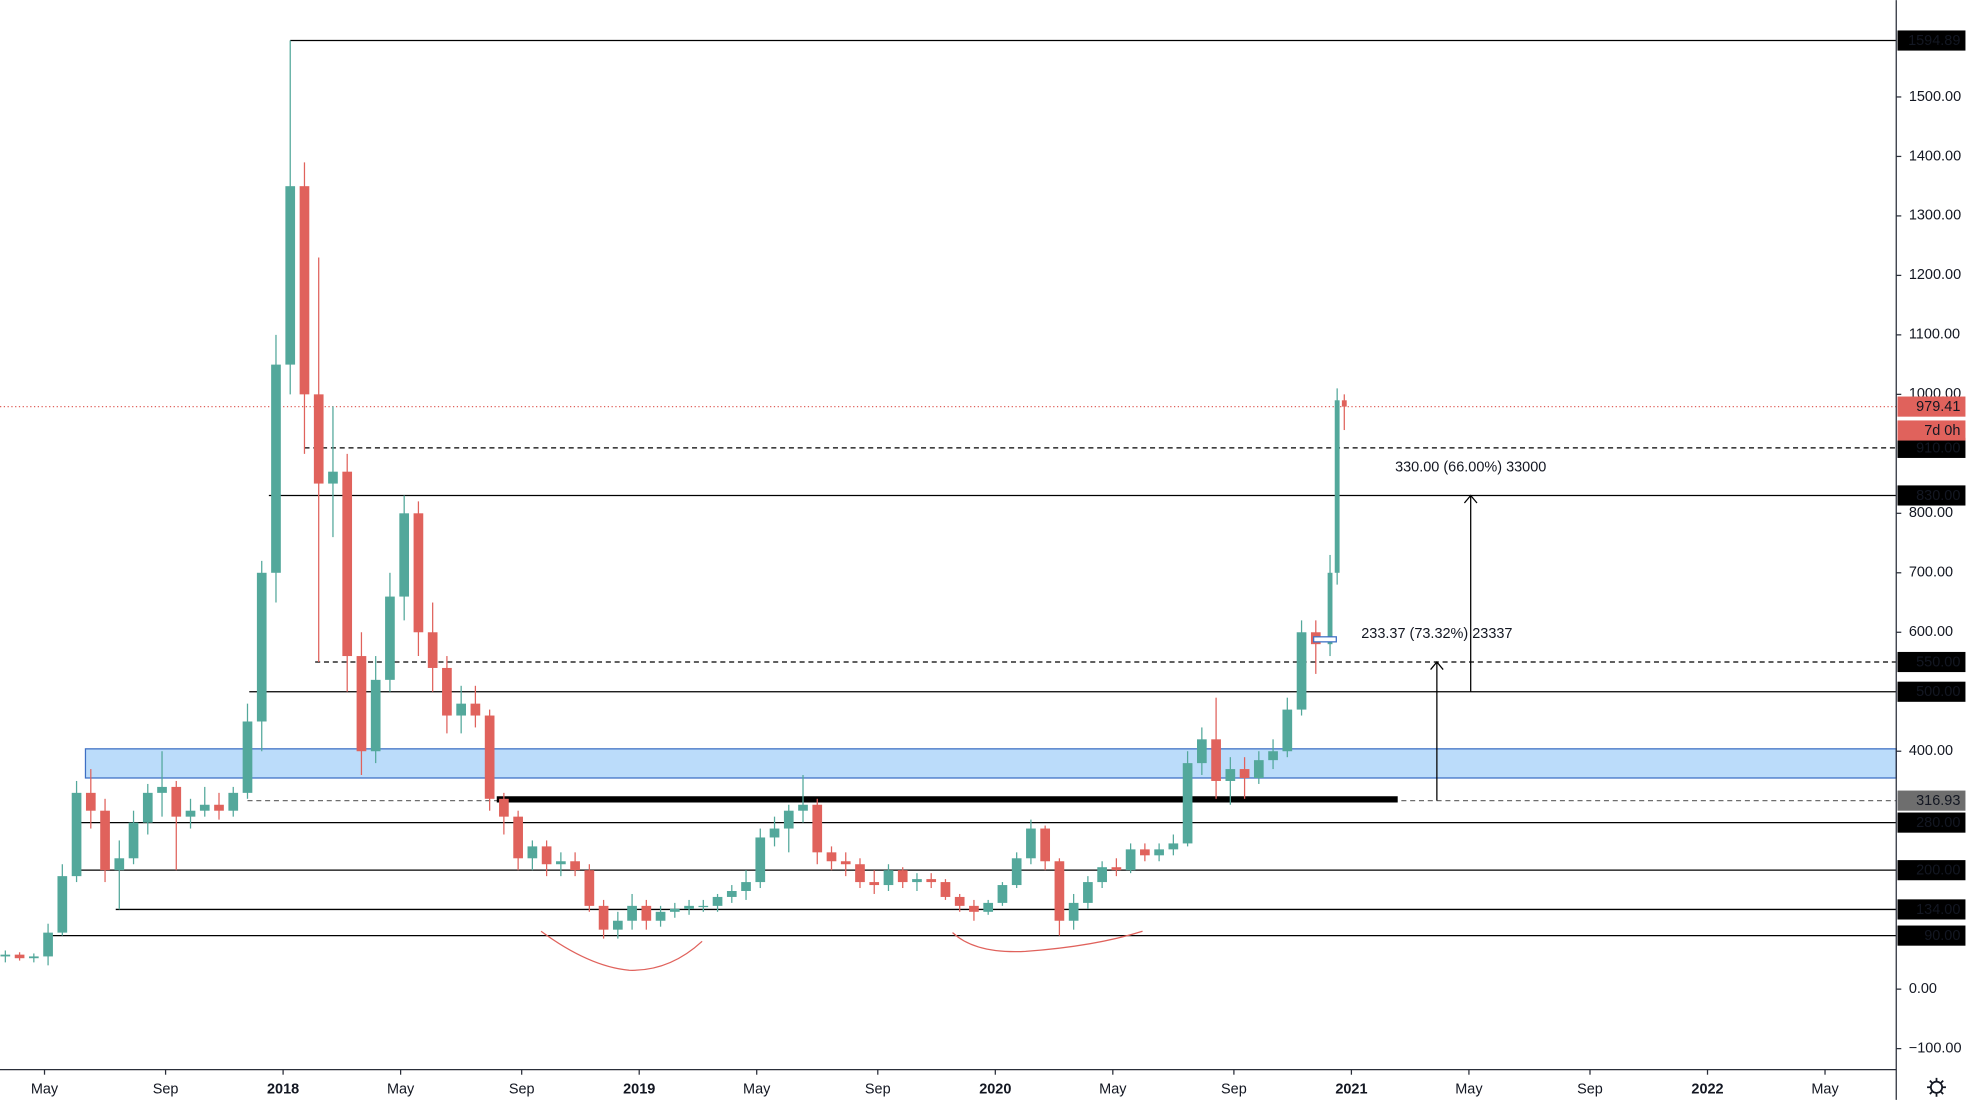 The width and height of the screenshot is (1973, 1100). Describe the element at coordinates (639, 1090) in the screenshot. I see `x-tick-label: 2019` at that location.